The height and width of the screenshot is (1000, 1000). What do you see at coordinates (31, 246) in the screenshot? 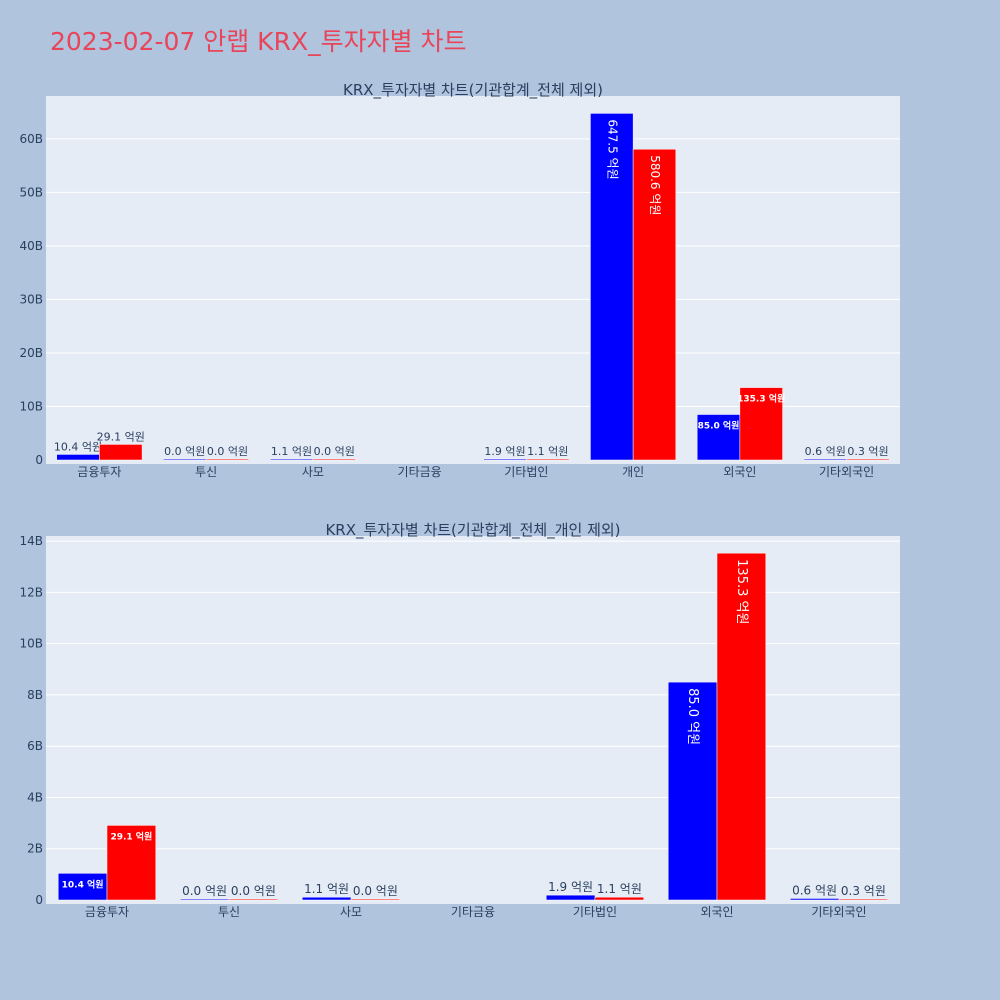
I see `y-tick-label: 40B` at bounding box center [31, 246].